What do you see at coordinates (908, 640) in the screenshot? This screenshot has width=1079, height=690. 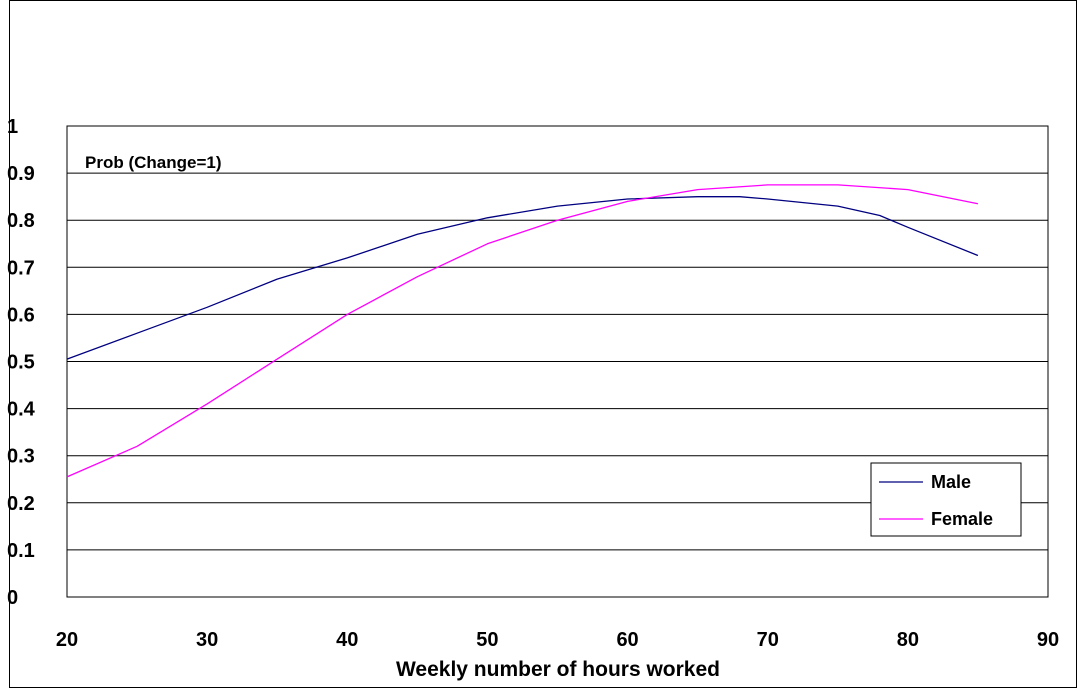 I see `x-tick-label: 80` at bounding box center [908, 640].